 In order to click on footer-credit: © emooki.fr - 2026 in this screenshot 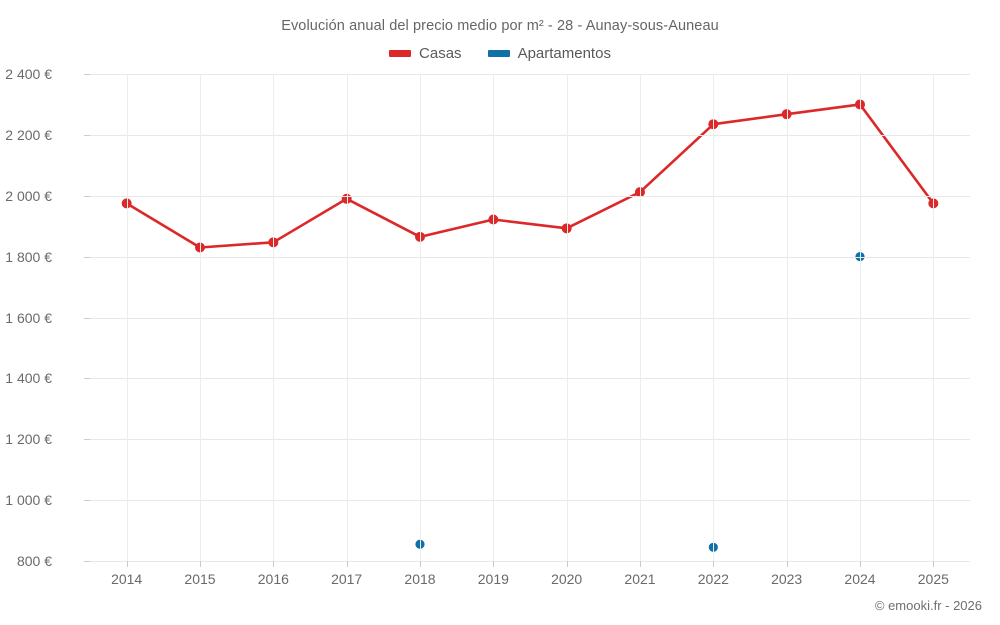, I will do `click(928, 605)`.